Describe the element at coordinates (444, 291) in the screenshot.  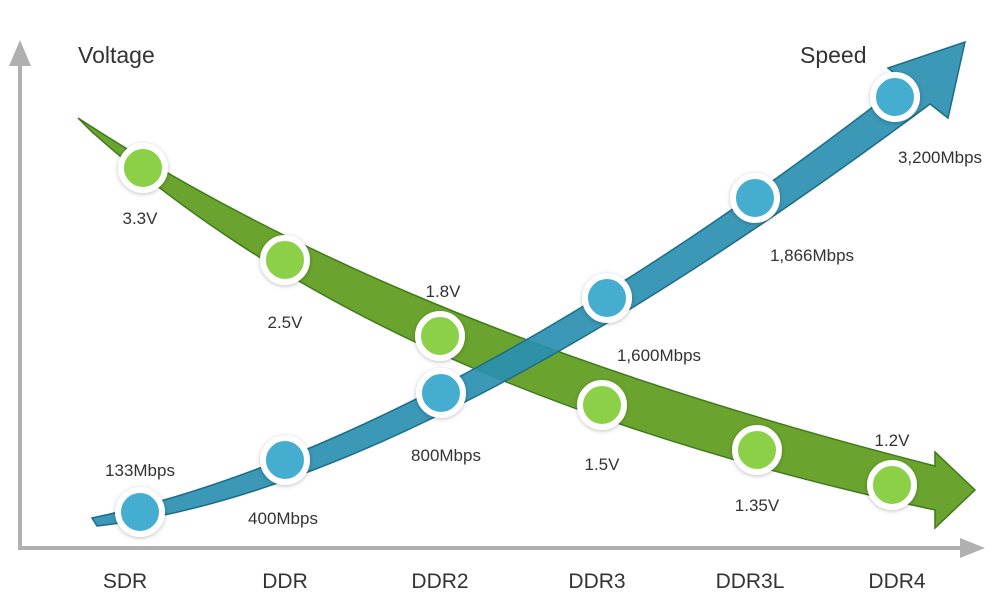
I see `voltage-data-label: 1.8V` at that location.